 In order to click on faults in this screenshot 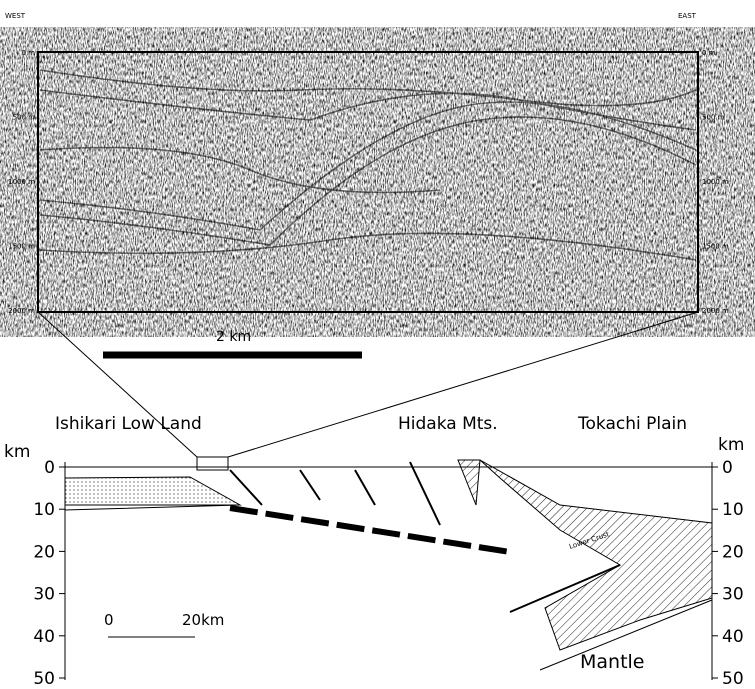, I will do `click(335, 493)`.